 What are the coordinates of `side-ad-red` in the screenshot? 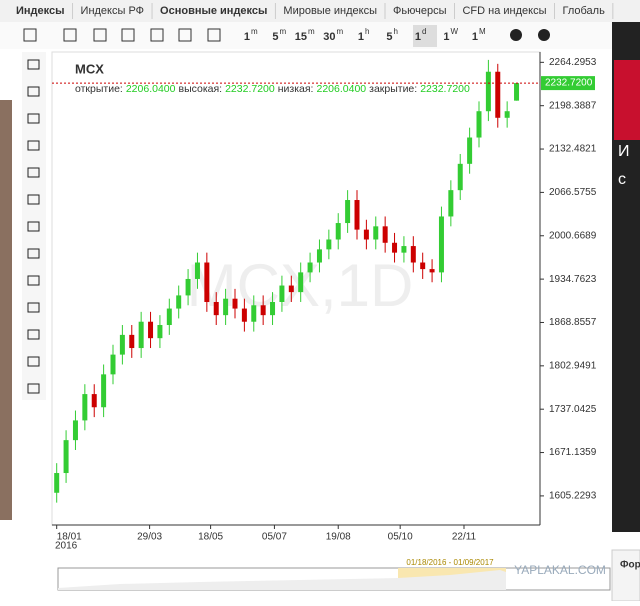 It's located at (627, 100).